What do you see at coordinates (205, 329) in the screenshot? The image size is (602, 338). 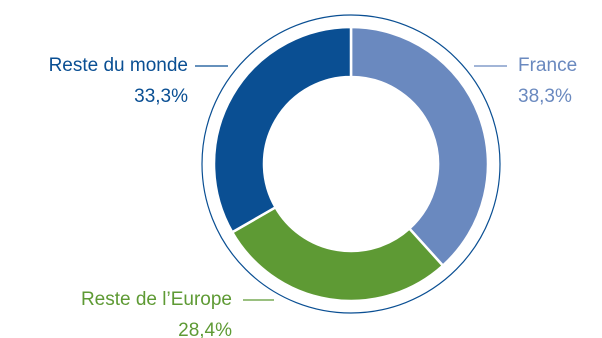 I see `value-label-reste-de-leurope: 28,4%` at bounding box center [205, 329].